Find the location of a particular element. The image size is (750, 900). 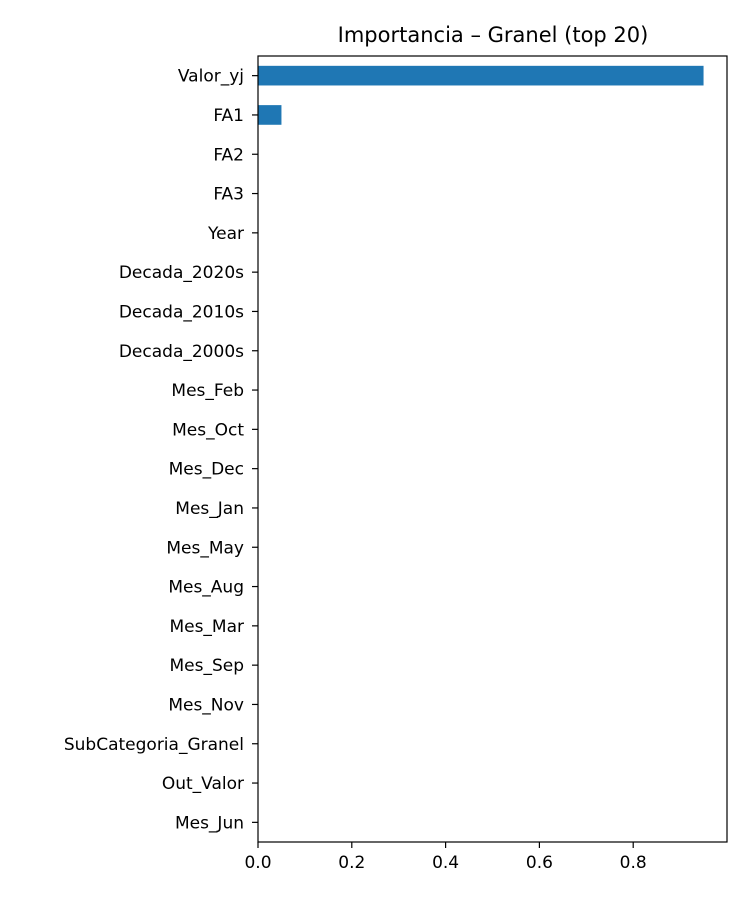

y-tick-label: Mes_Jan is located at coordinates (209, 509).